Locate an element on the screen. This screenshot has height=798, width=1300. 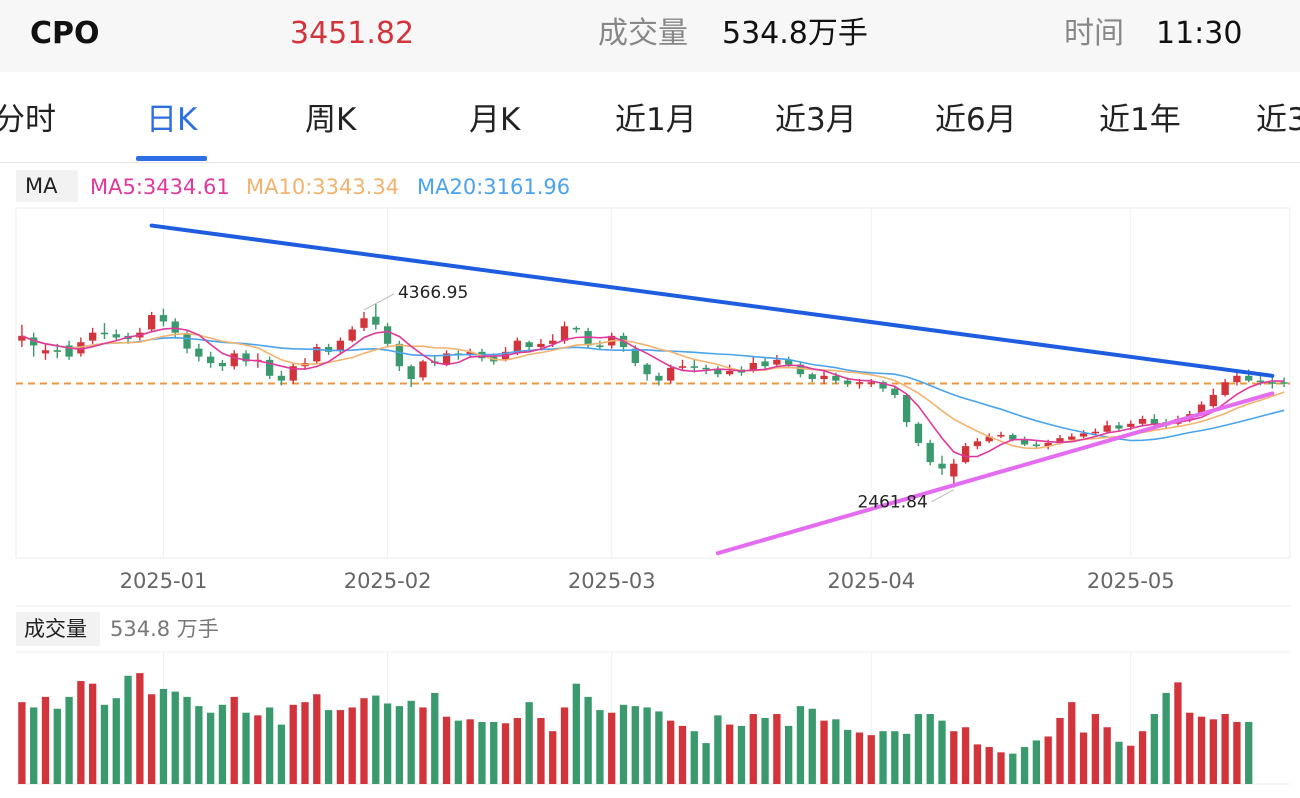
last-price: 3451.82 is located at coordinates (352, 33).